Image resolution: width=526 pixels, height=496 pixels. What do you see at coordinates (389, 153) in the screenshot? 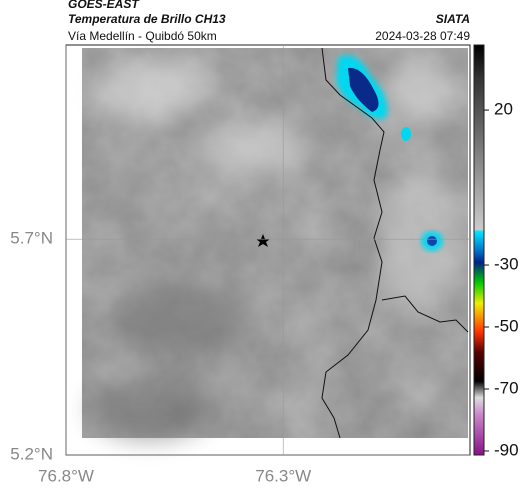
I see `cold-cloud` at bounding box center [389, 153].